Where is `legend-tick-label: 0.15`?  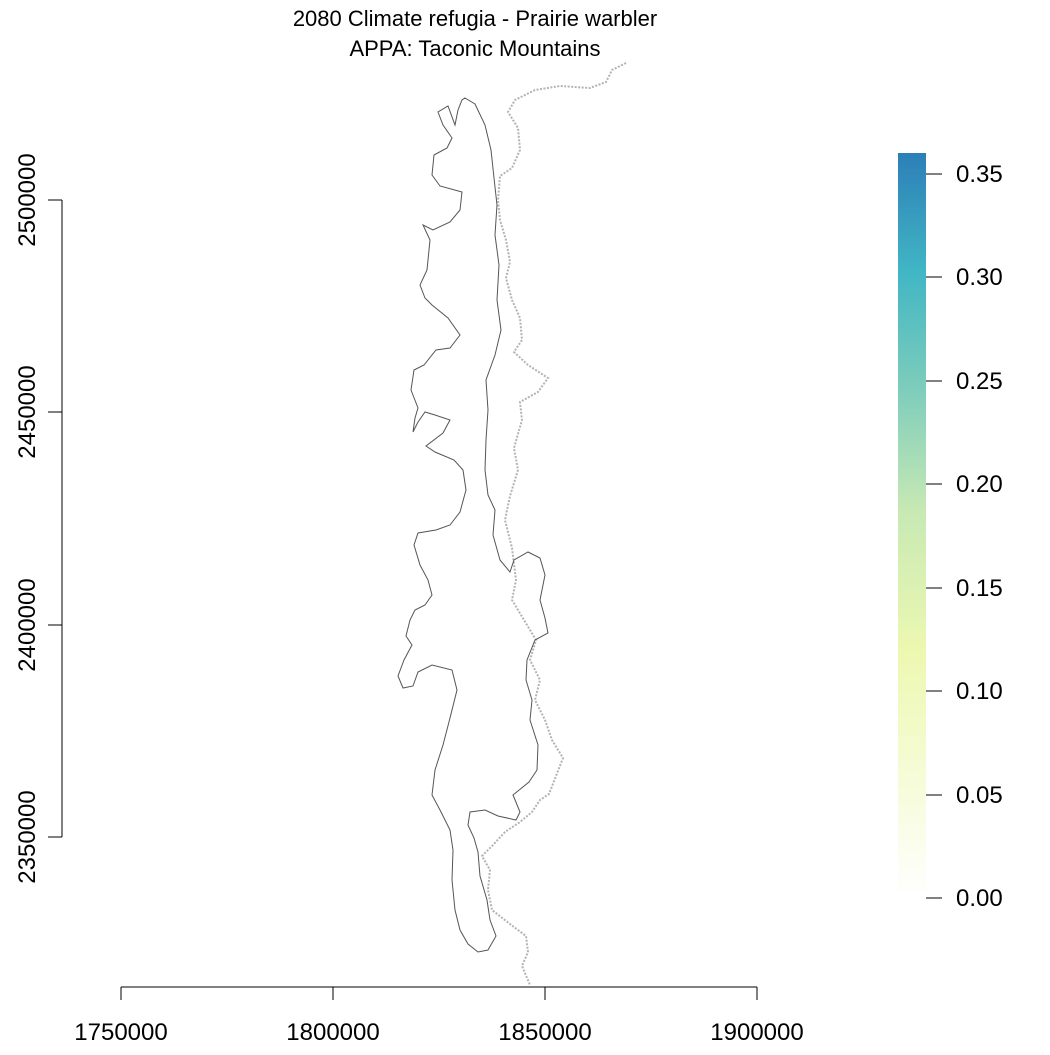
legend-tick-label: 0.15 is located at coordinates (979, 588).